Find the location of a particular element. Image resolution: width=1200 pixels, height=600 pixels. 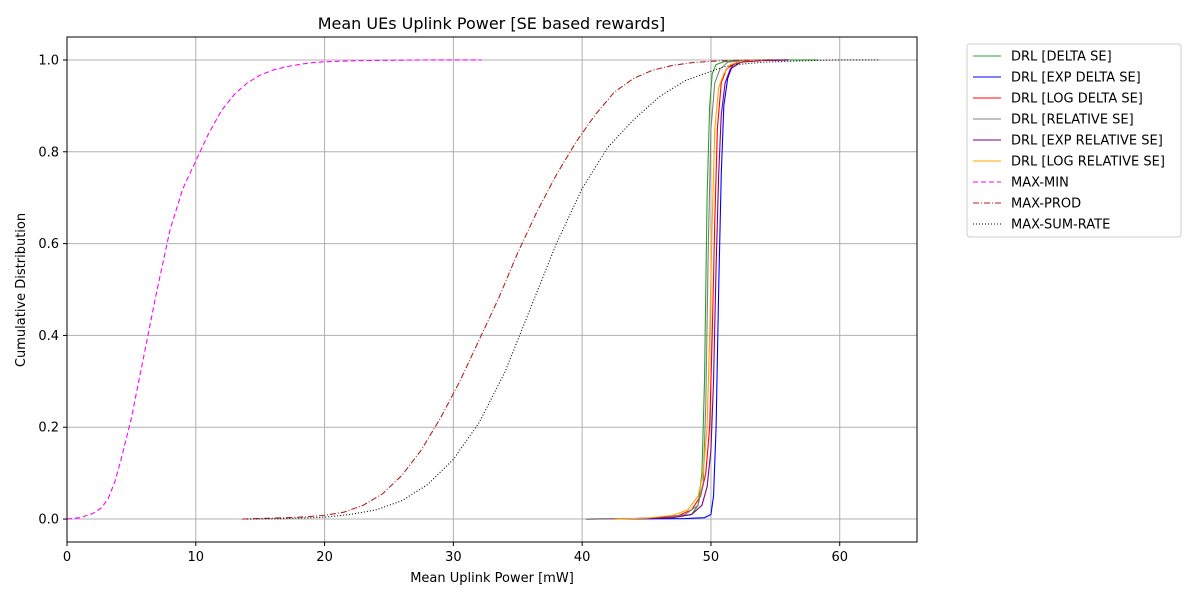

y-tick-label: 0.0 is located at coordinates (48, 520).